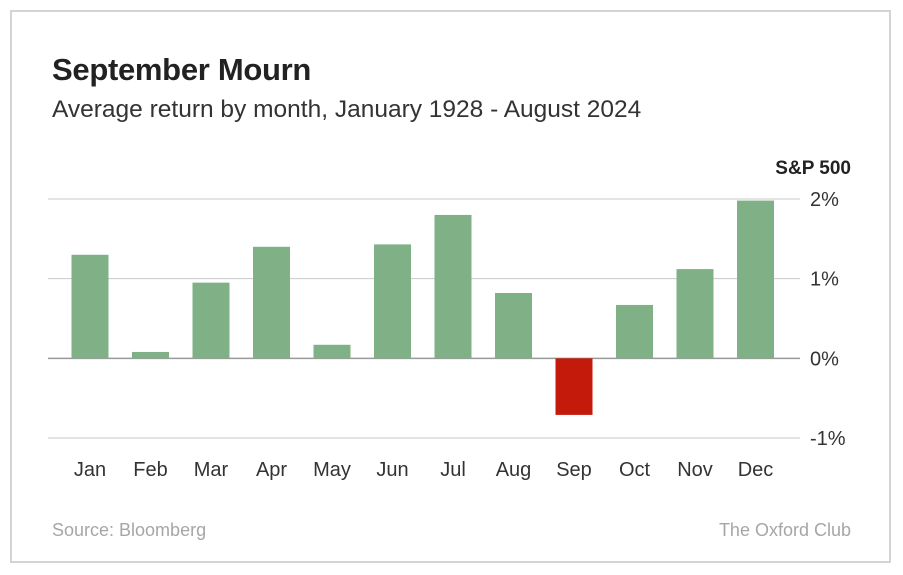  What do you see at coordinates (182, 69) in the screenshot?
I see `chart-title: September Mourn` at bounding box center [182, 69].